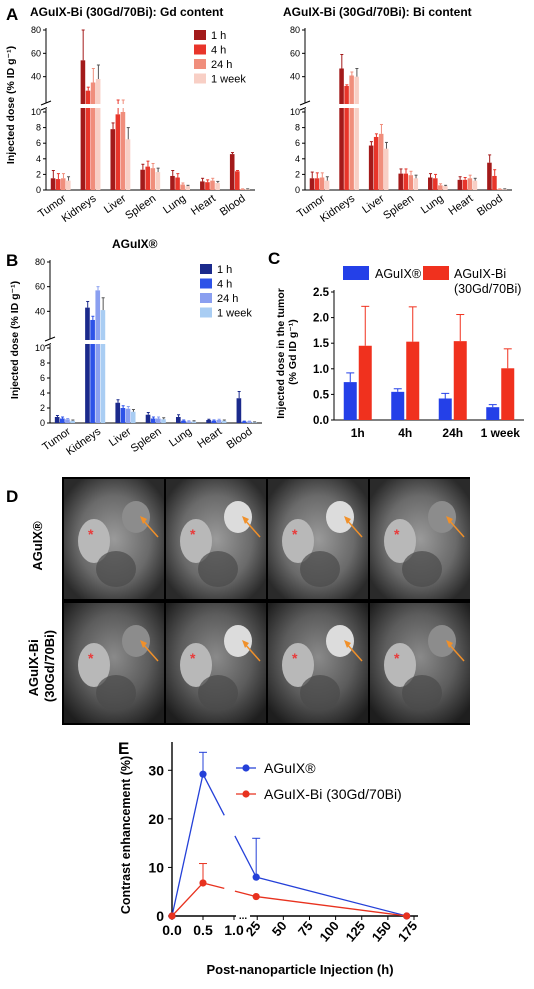  I want to click on chart-e-xtick-label: 75, so click(305, 928).